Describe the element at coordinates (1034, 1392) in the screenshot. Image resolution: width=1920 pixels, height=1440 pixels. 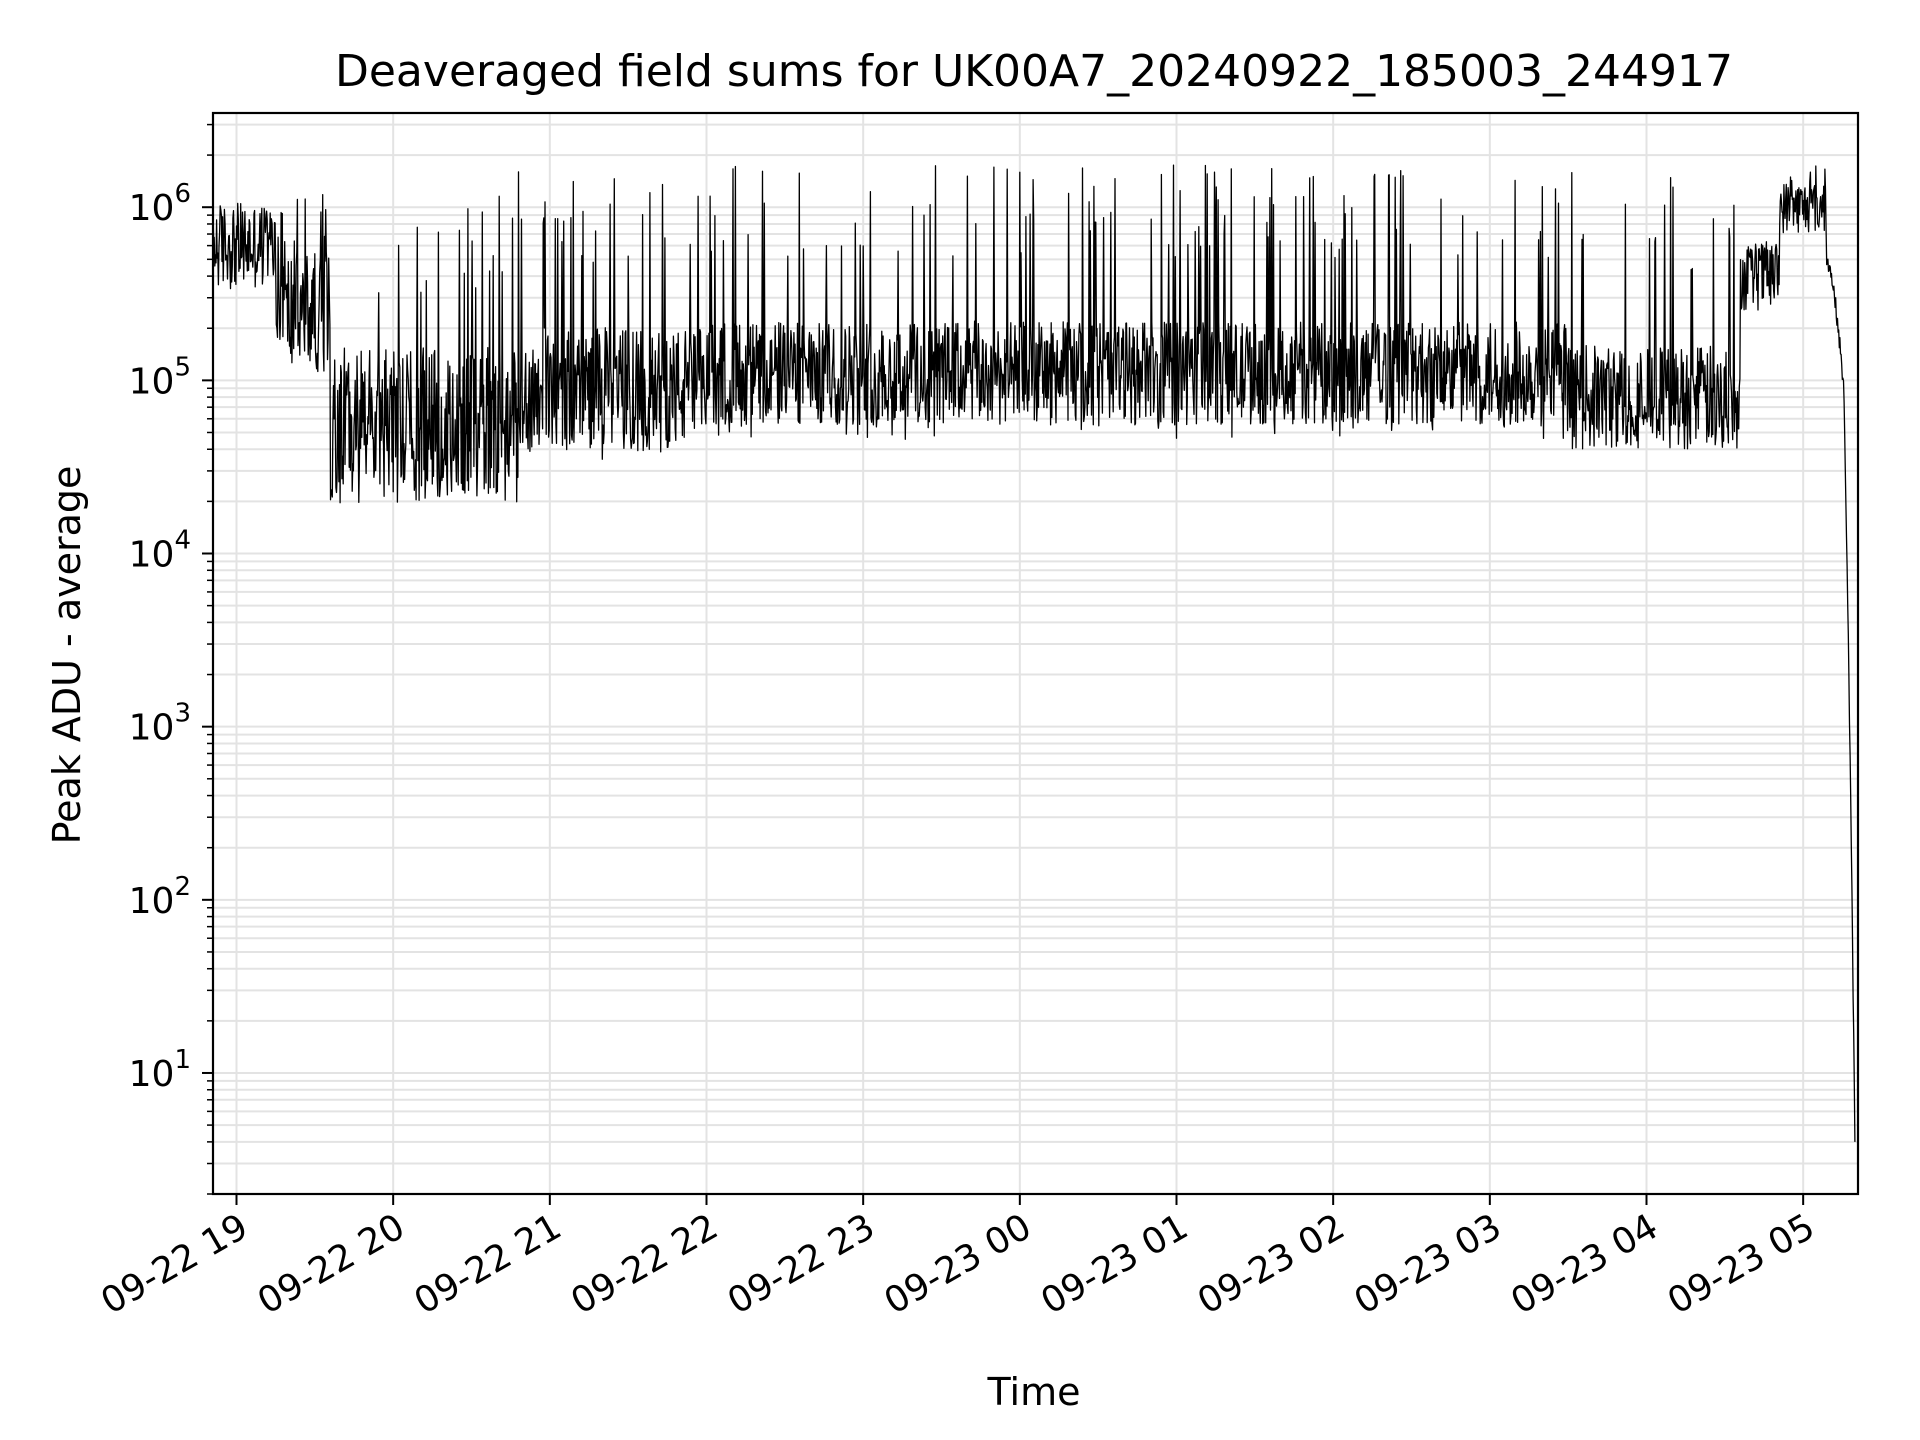
I see `x-axis-label: Time` at that location.